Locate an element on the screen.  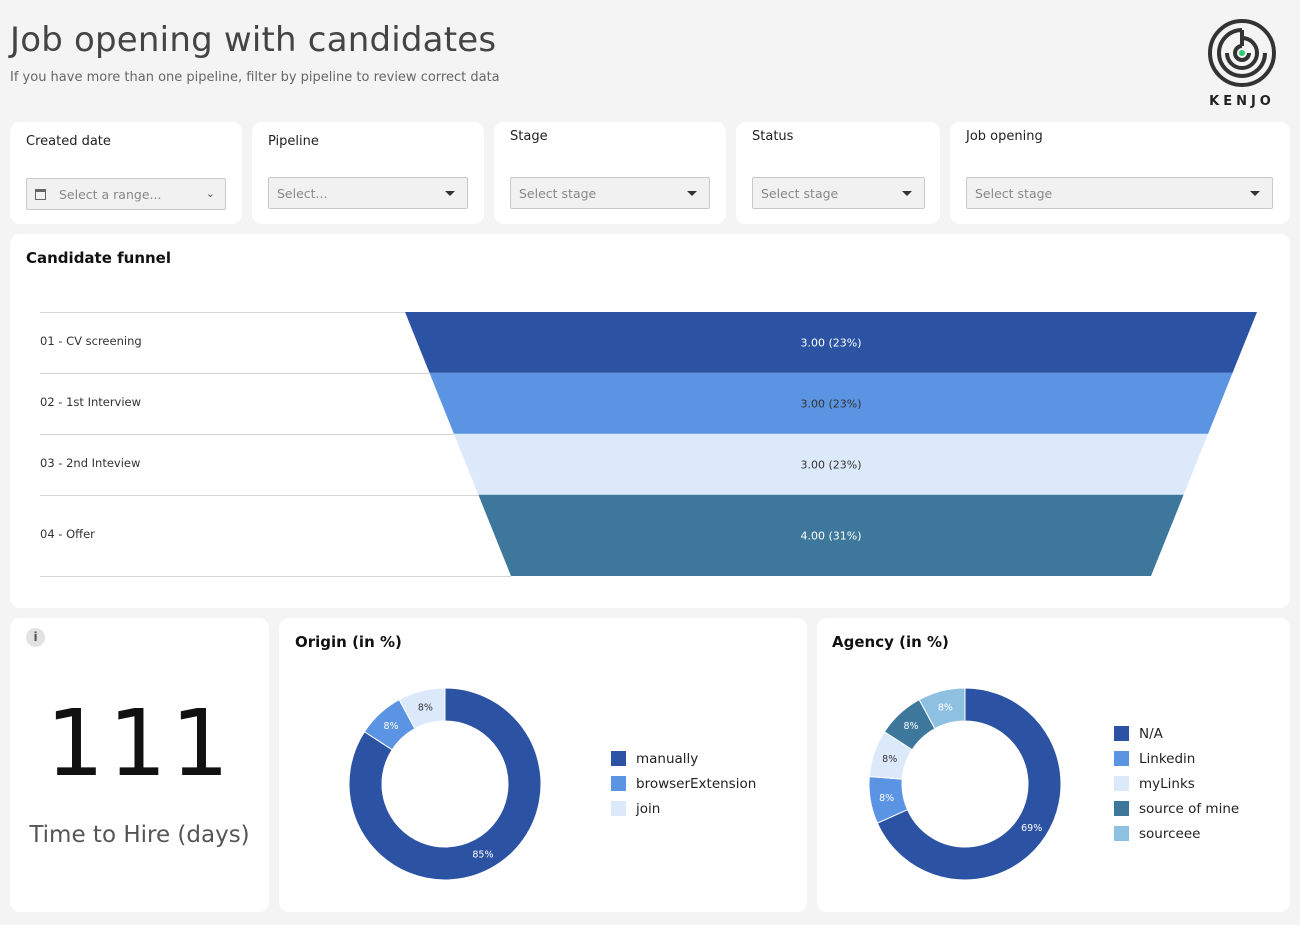
legend-item: join is located at coordinates (683, 808).